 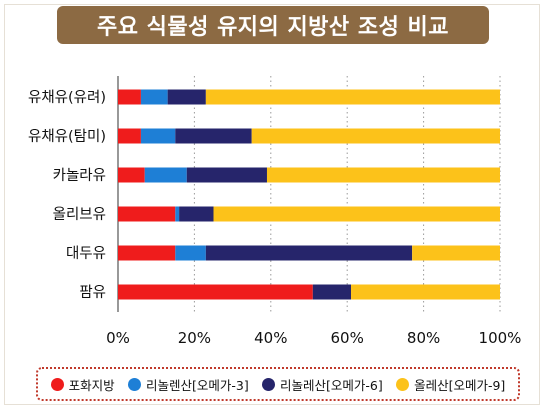 What do you see at coordinates (86, 253) in the screenshot?
I see `category-label: 대두유` at bounding box center [86, 253].